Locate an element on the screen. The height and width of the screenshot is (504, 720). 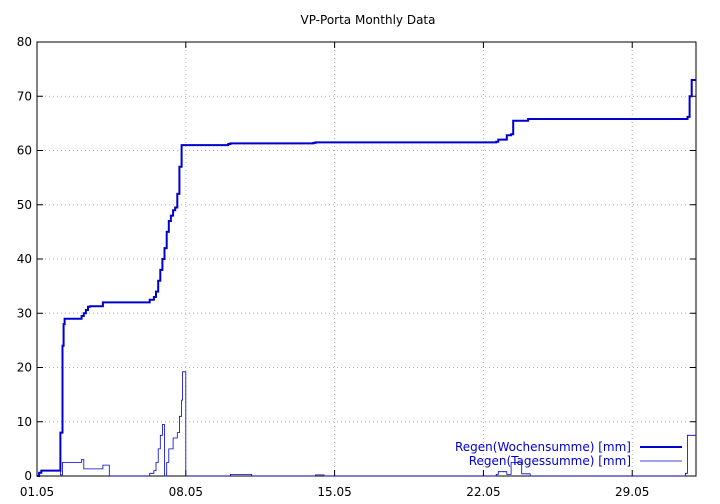
y-tick-label: 0 is located at coordinates (28, 476).